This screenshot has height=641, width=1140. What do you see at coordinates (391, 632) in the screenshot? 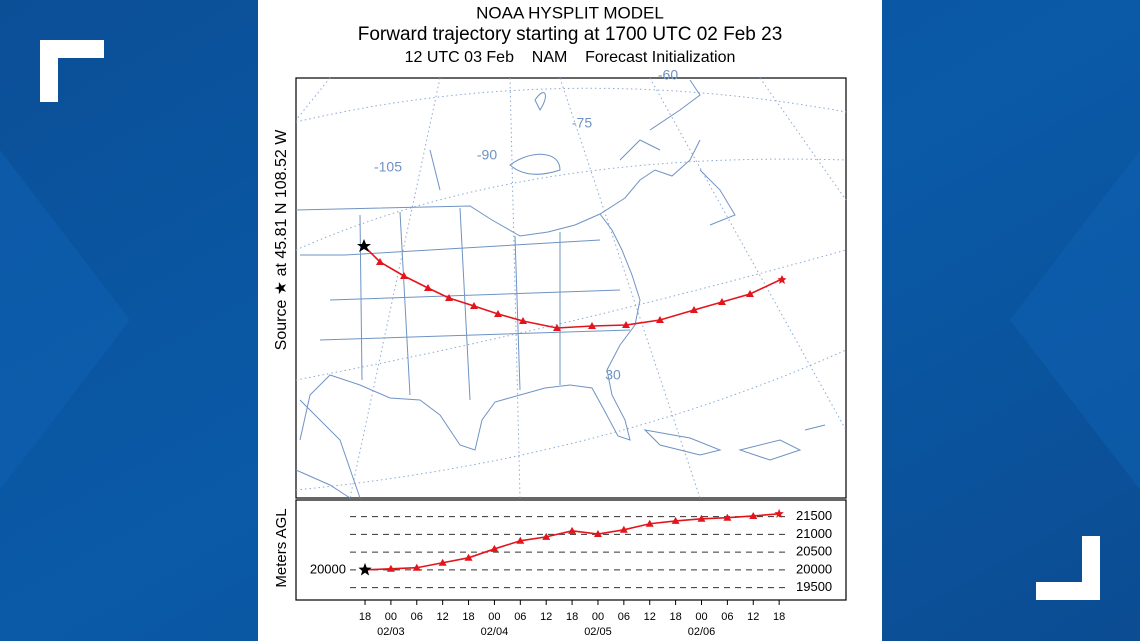
I see `date-label: 02/03` at bounding box center [391, 632].